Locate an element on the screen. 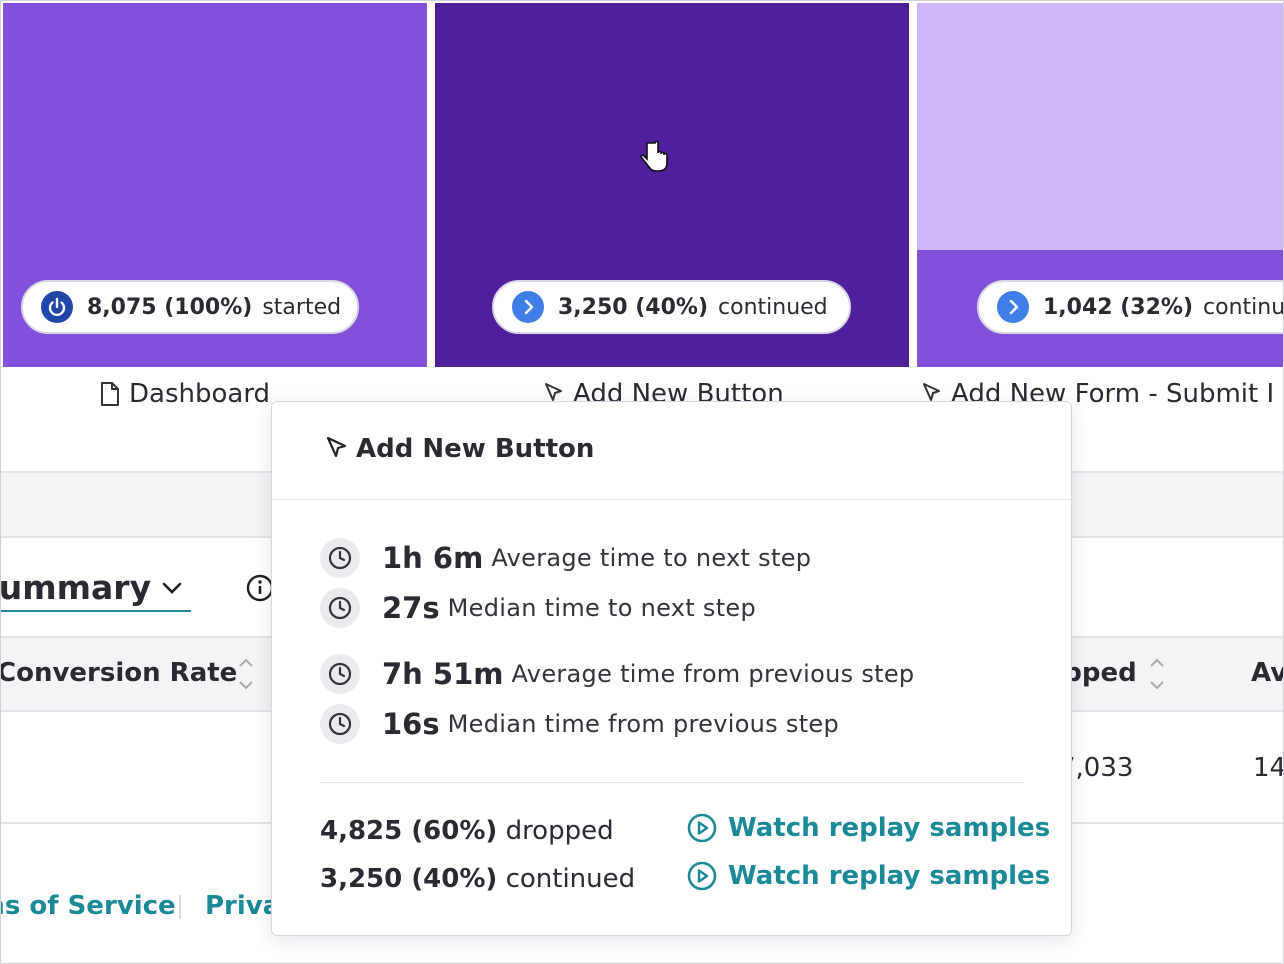  step-label: Dashboard is located at coordinates (184, 394).